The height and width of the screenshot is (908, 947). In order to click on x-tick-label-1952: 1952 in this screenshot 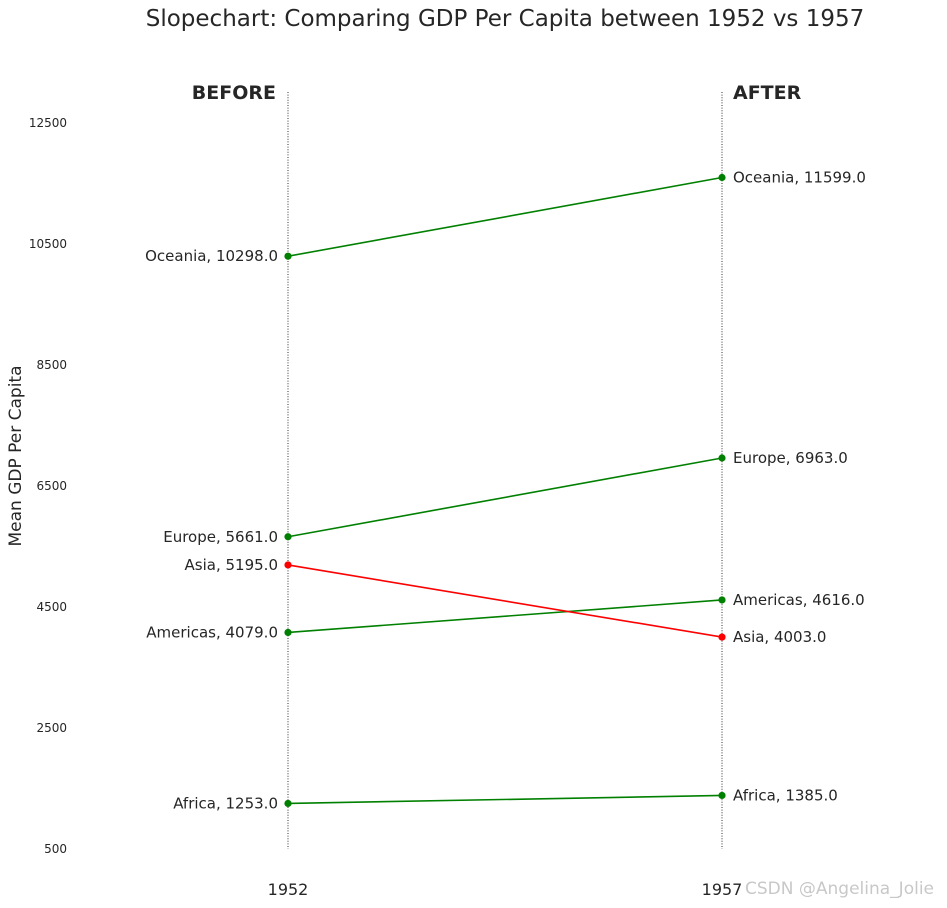, I will do `click(288, 889)`.